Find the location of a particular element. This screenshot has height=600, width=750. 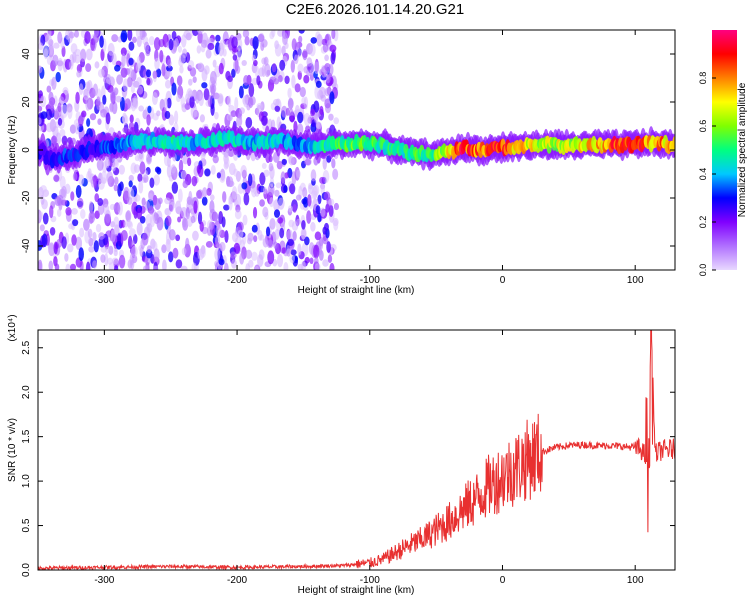

colorbar-label: Normalized spectral amplitude is located at coordinates (742, 149).